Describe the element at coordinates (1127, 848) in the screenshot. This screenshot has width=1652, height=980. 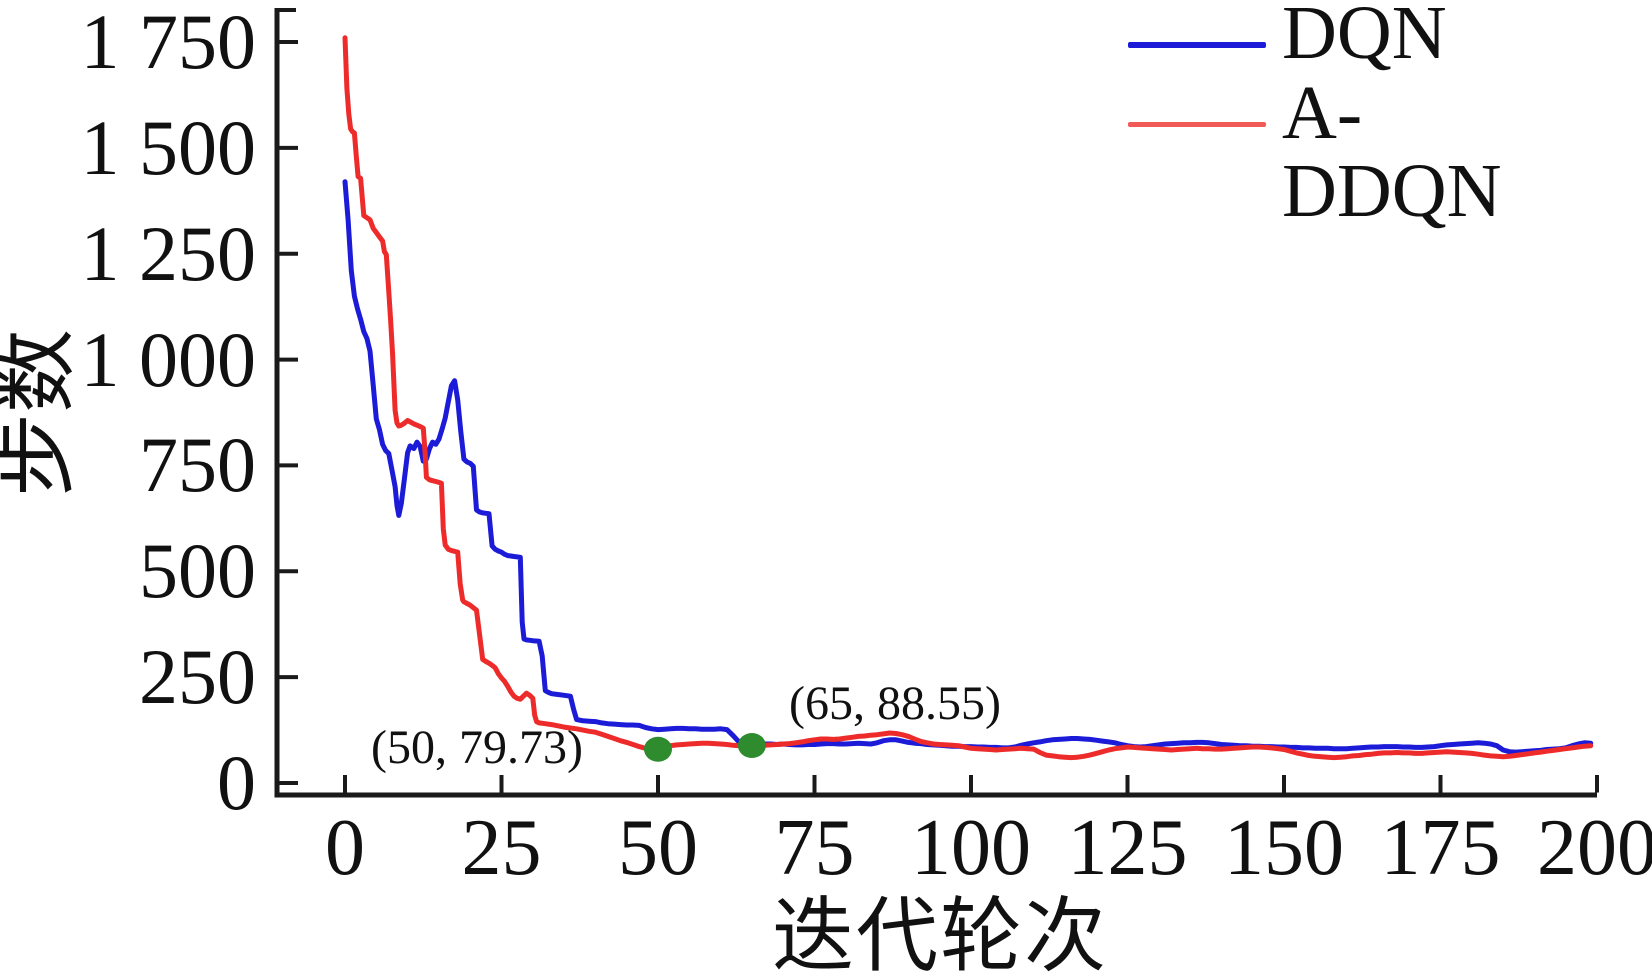
I see `x-tick-label: 125` at that location.